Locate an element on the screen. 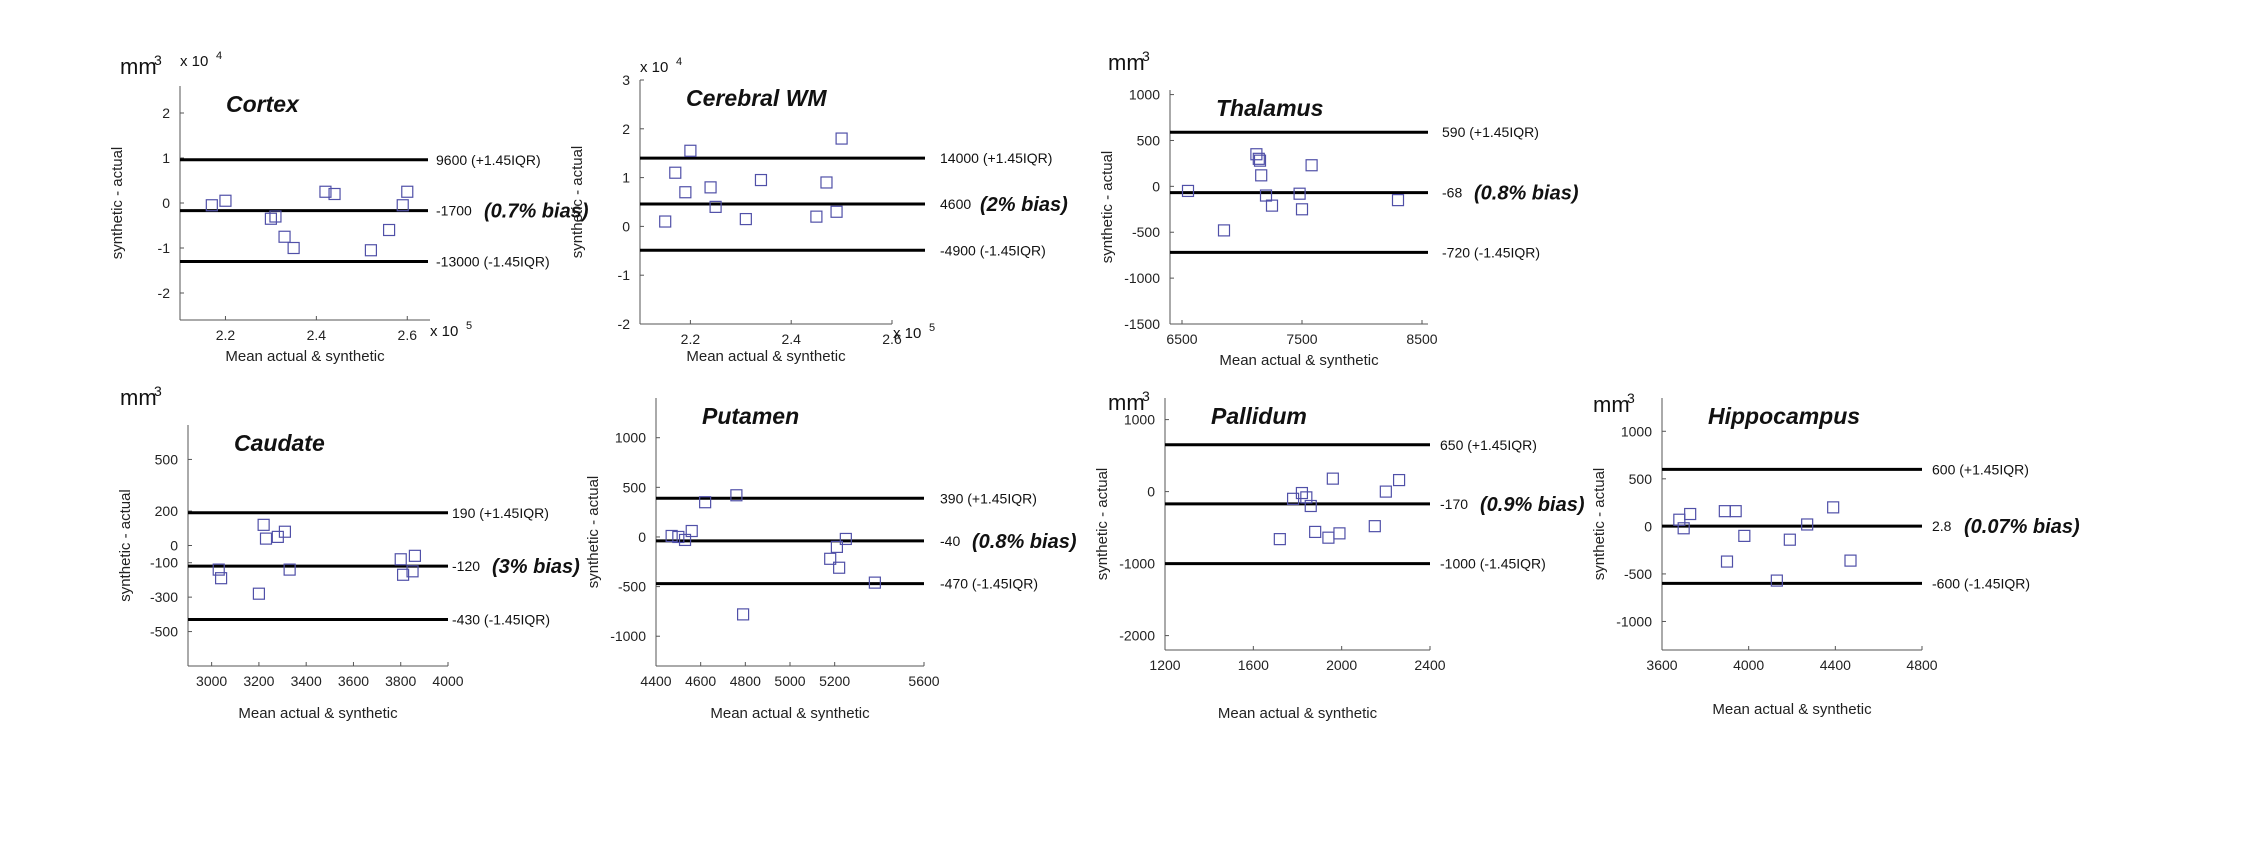  panel-7-x-tick-label: 4400 is located at coordinates (1835, 665).